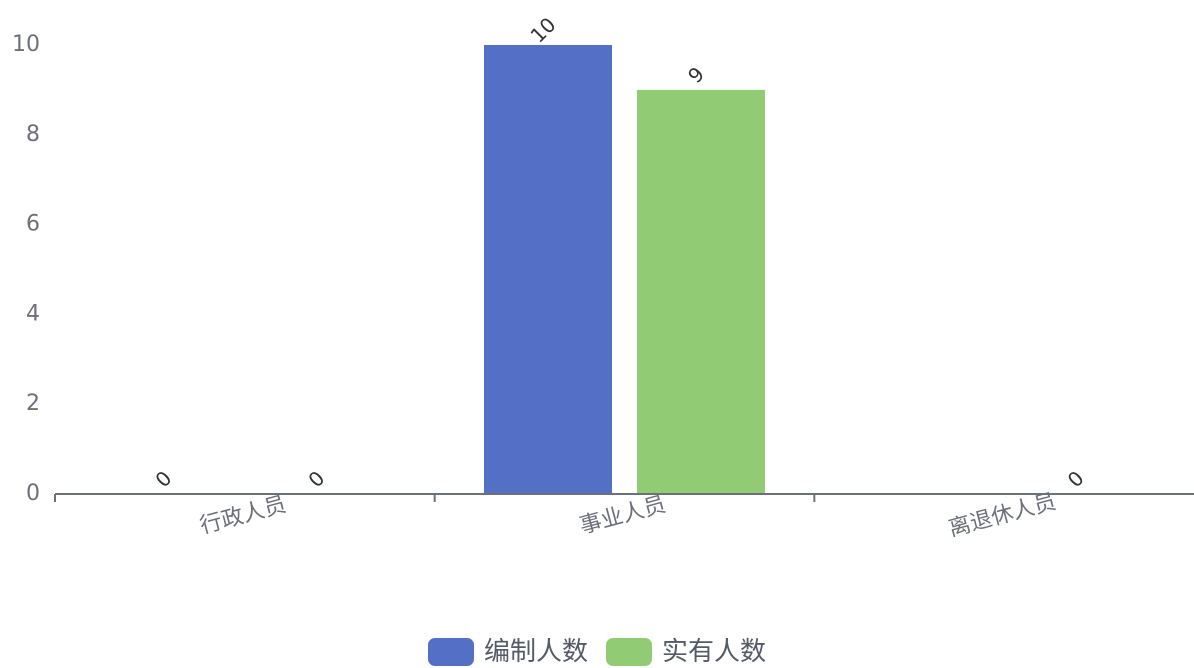 This screenshot has height=668, width=1194. I want to click on bar-value-label: 9, so click(696, 75).